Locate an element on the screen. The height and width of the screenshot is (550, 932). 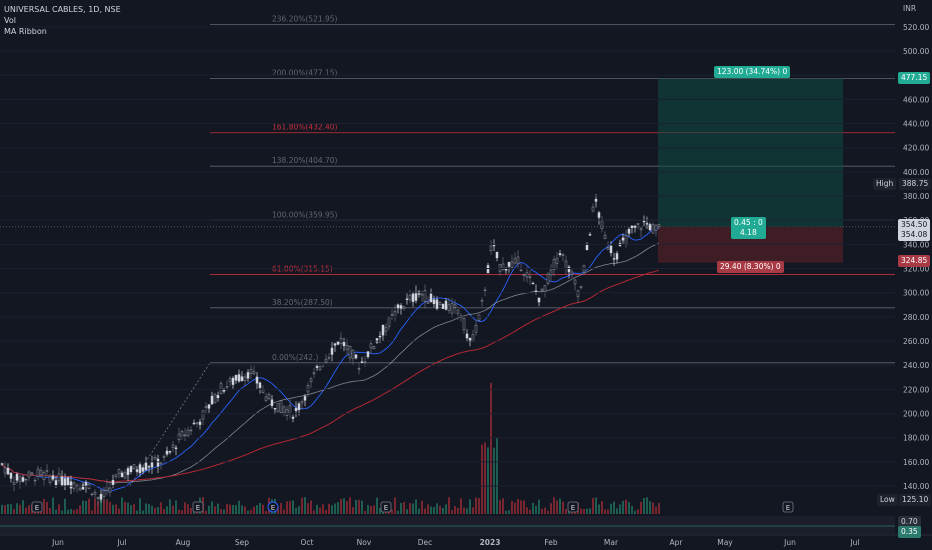
price-tick-label: 140.00 is located at coordinates (916, 486).